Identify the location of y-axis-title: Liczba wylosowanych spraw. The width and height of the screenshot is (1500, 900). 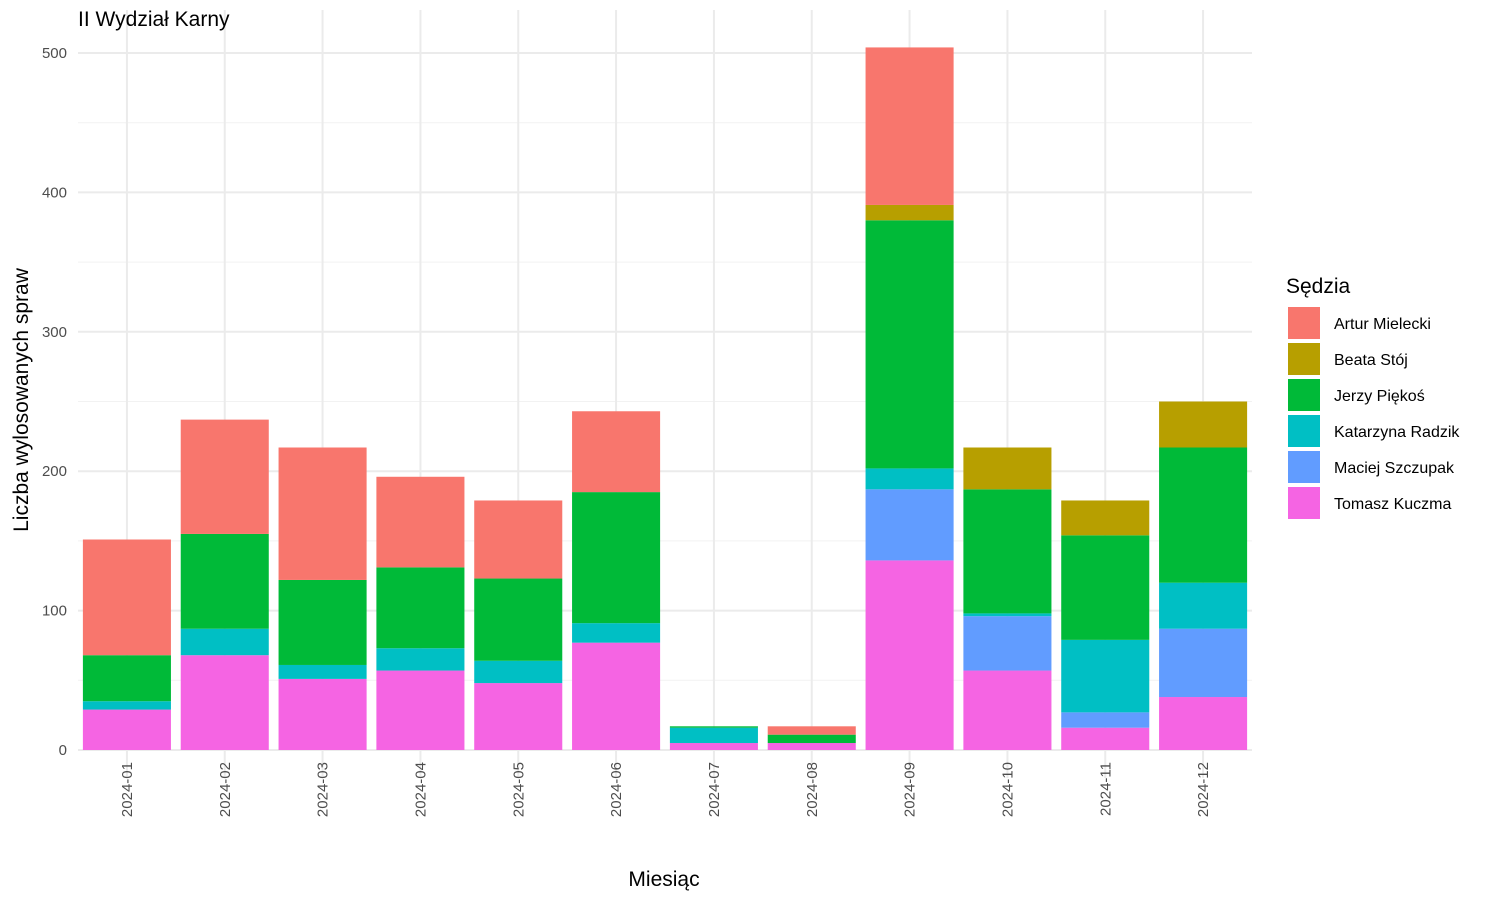
(21, 399).